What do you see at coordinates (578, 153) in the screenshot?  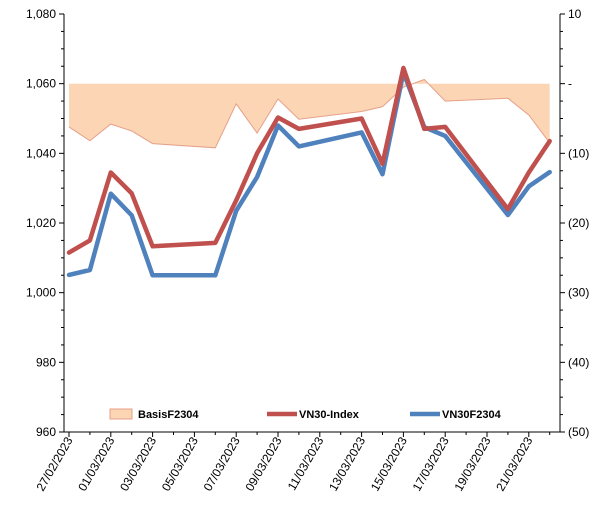 I see `y-right-tick-label: (10)` at bounding box center [578, 153].